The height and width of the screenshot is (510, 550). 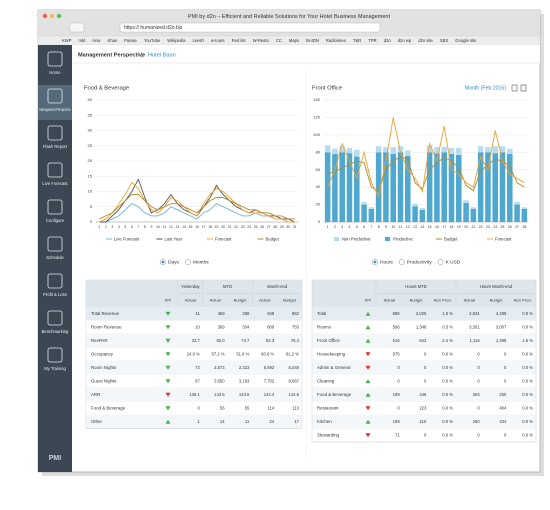 I want to click on bookmark: CC, so click(x=279, y=40).